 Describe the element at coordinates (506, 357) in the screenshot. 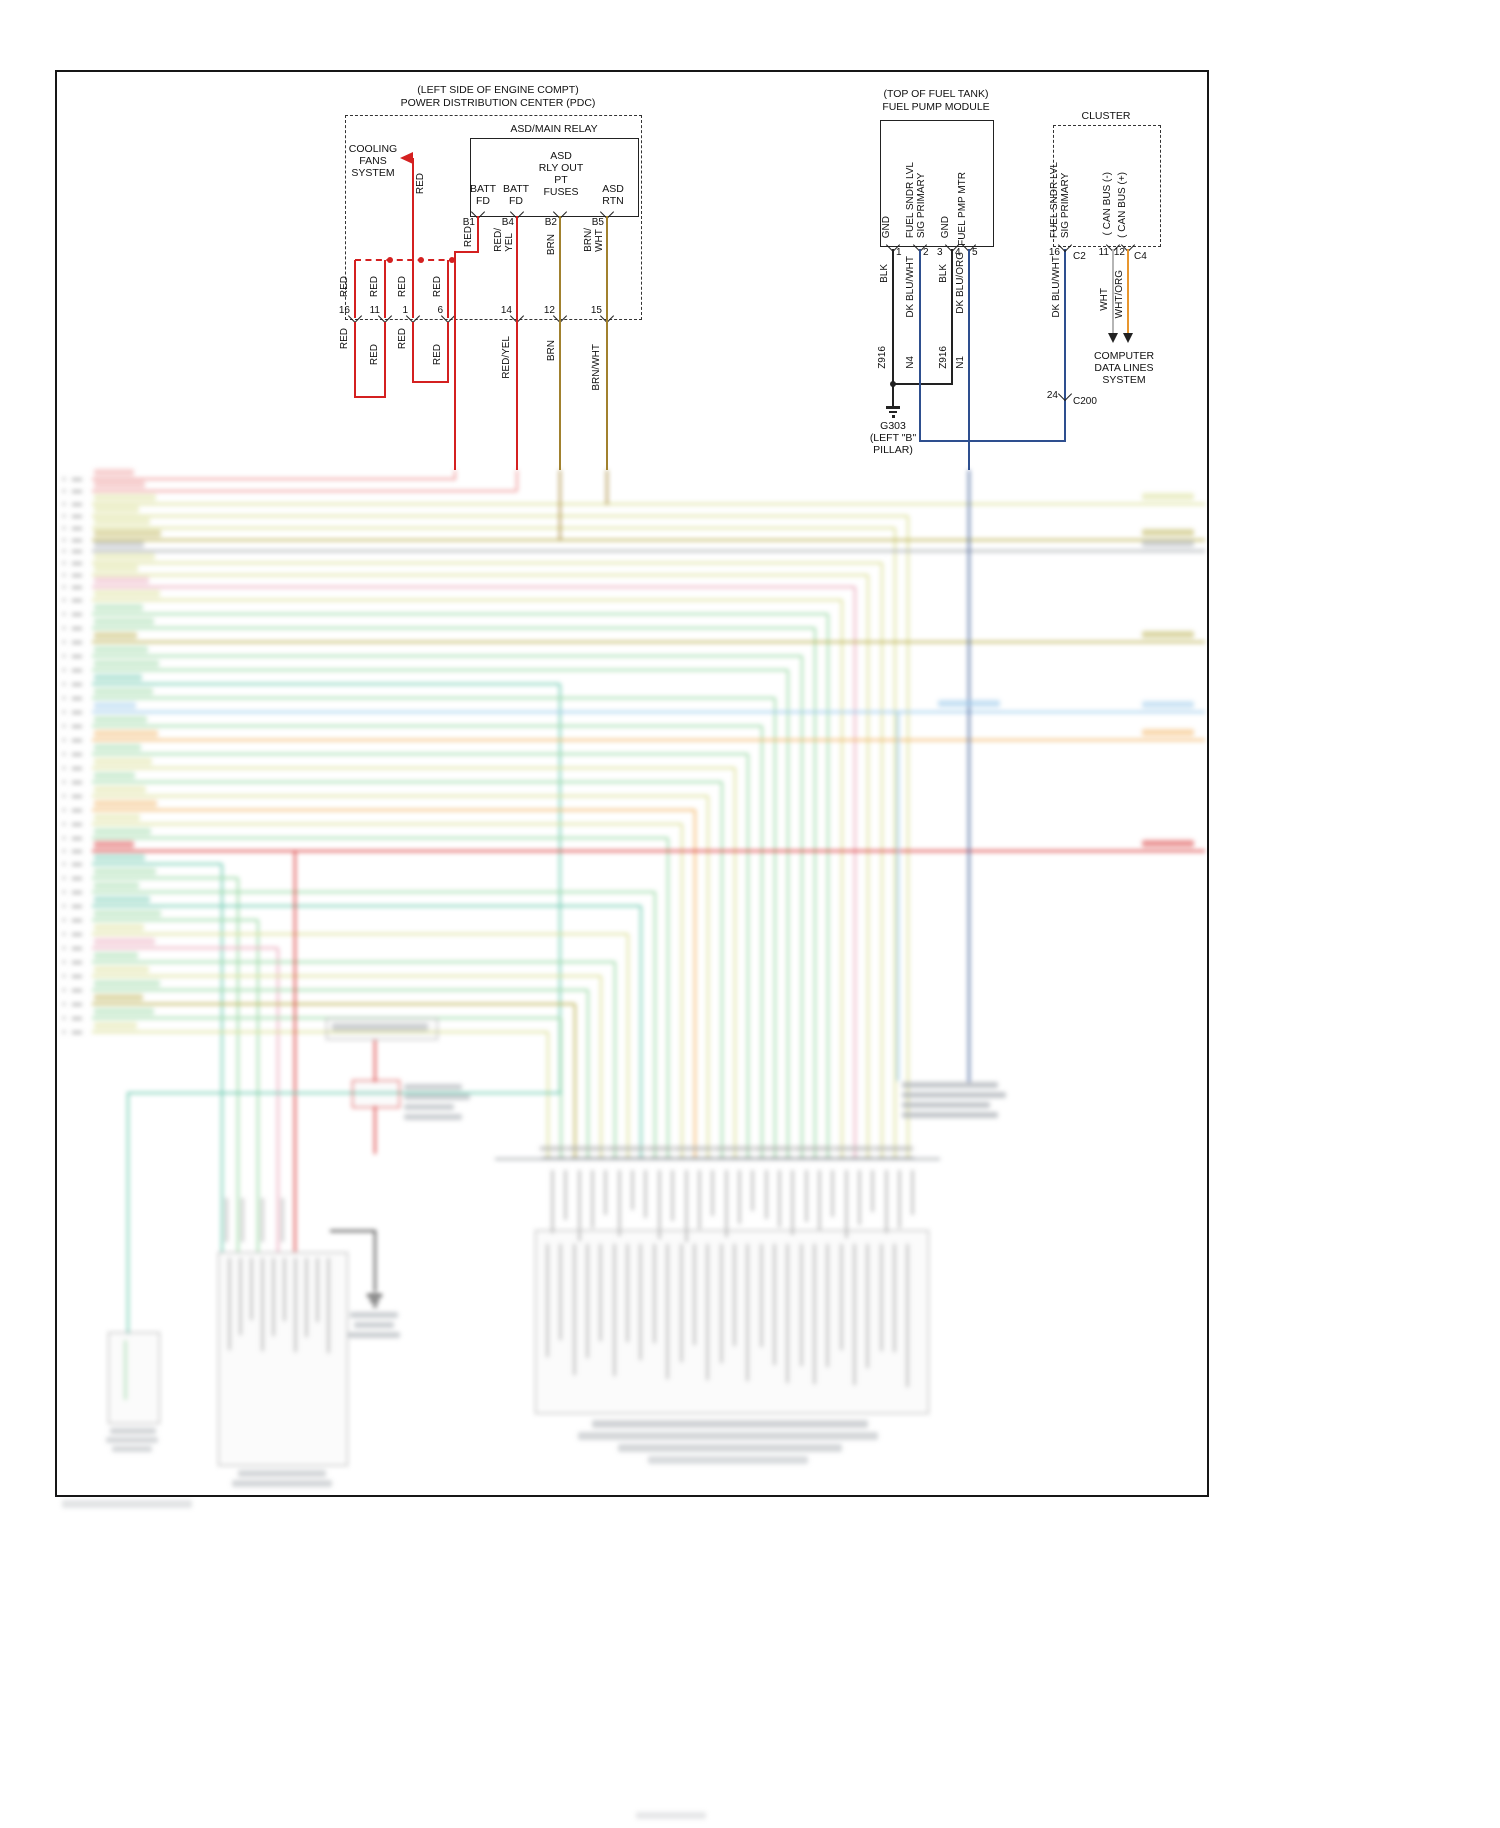

I see `wire-color-label-redyel-out: RED/YEL` at that location.